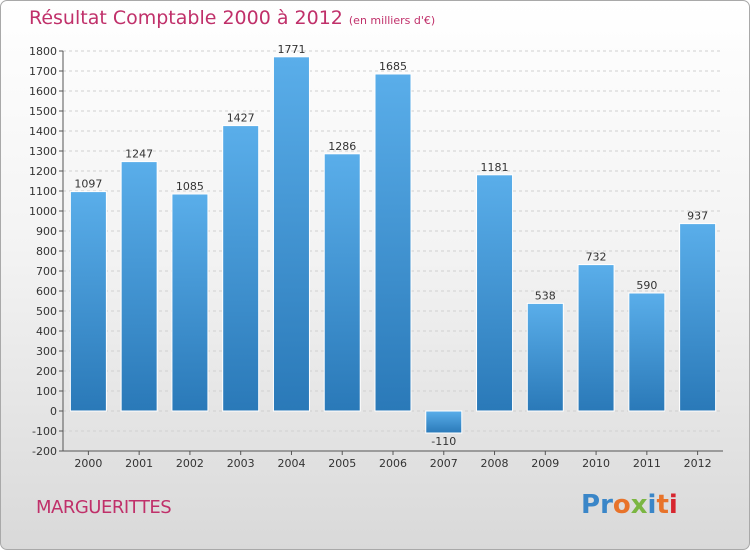  What do you see at coordinates (639, 505) in the screenshot?
I see `logo-letter: x` at bounding box center [639, 505].